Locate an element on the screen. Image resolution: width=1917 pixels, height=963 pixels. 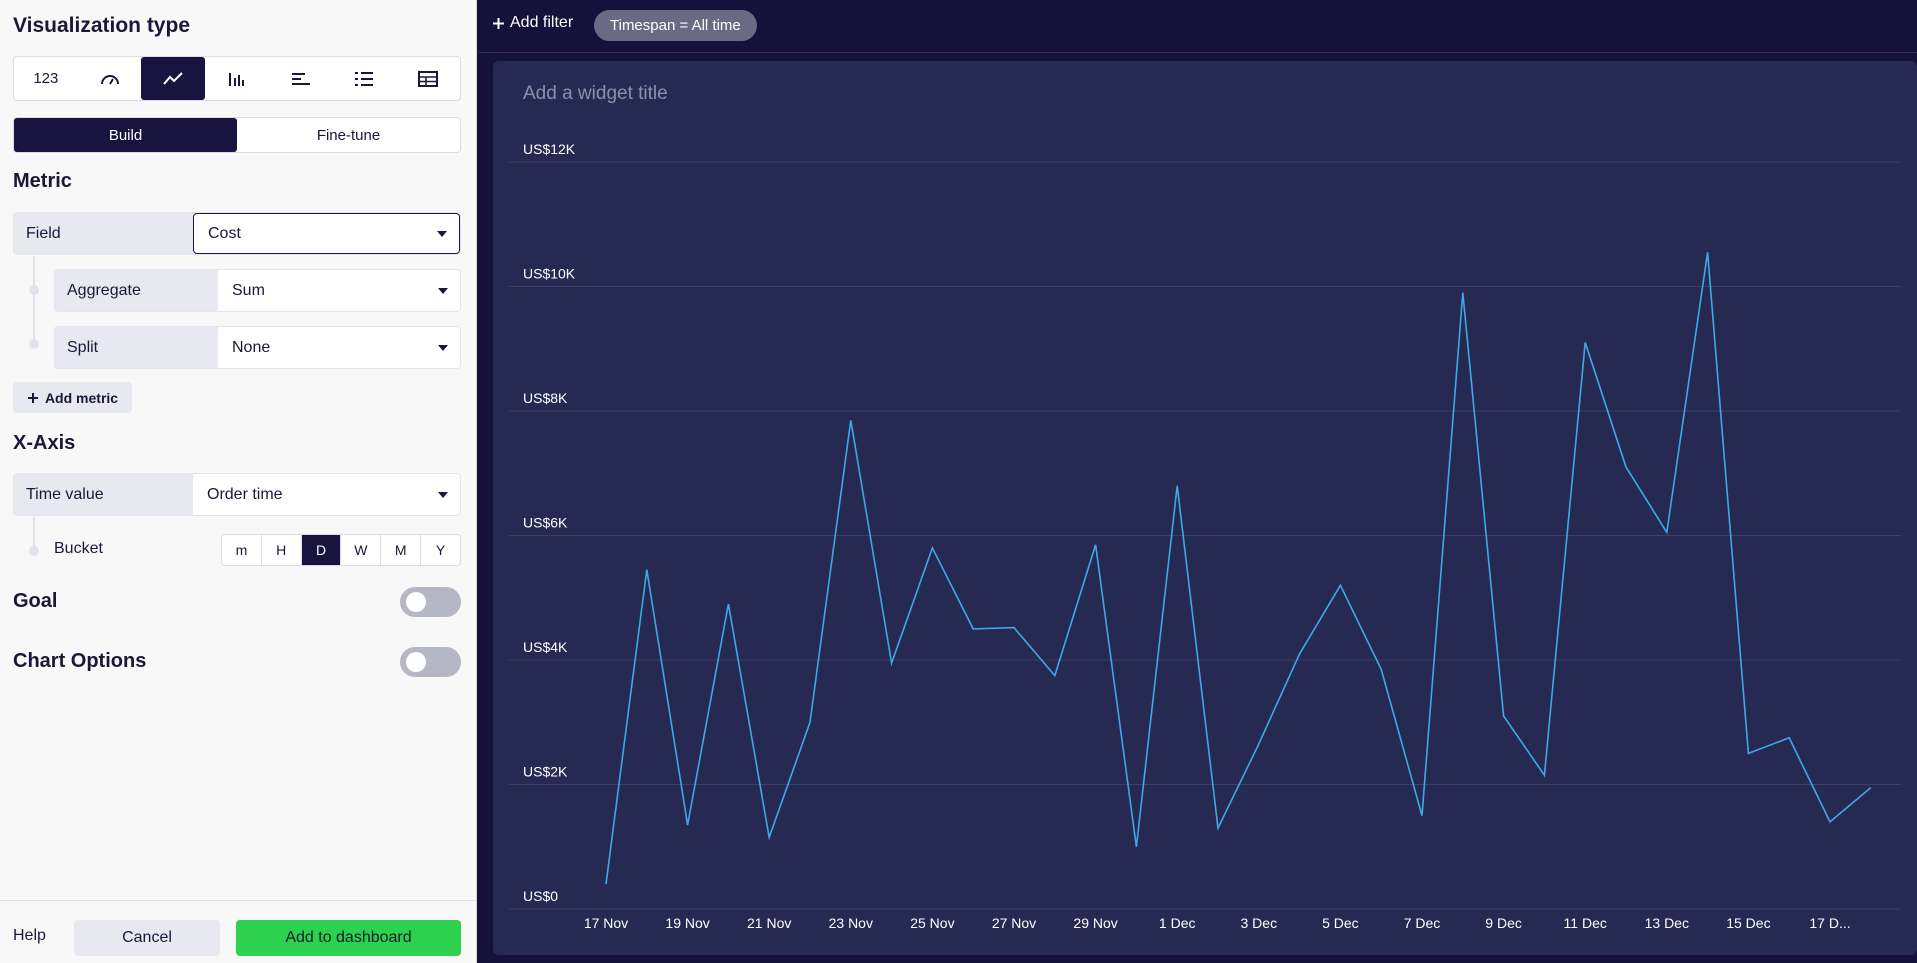
goal-title: Goal is located at coordinates (35, 601).